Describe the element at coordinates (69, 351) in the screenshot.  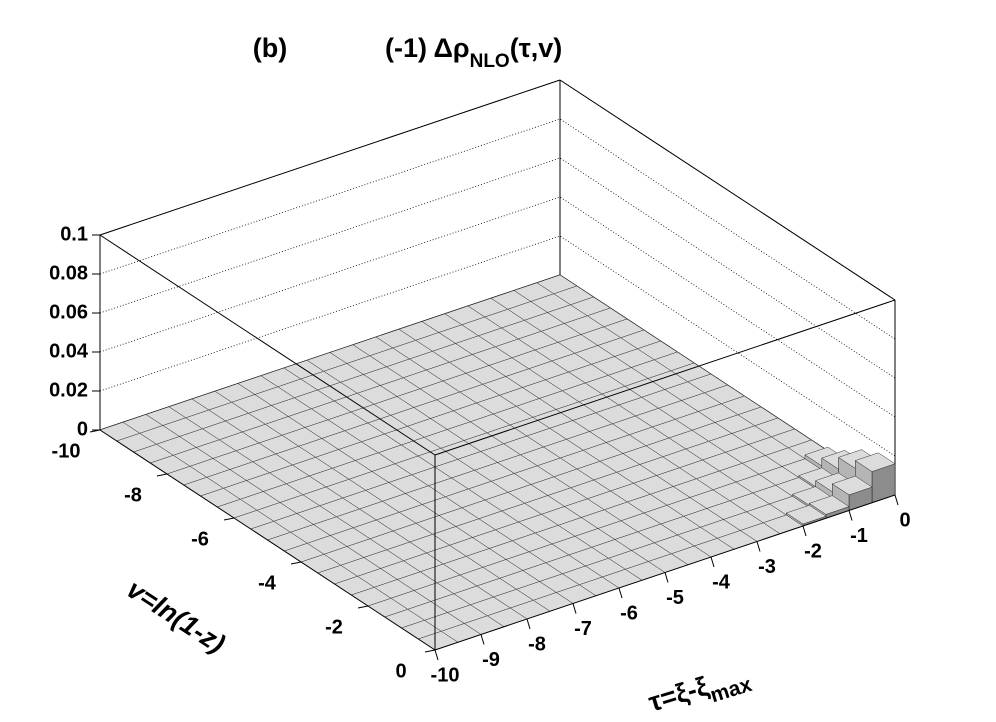
I see `z-tick-label: 0.04` at that location.